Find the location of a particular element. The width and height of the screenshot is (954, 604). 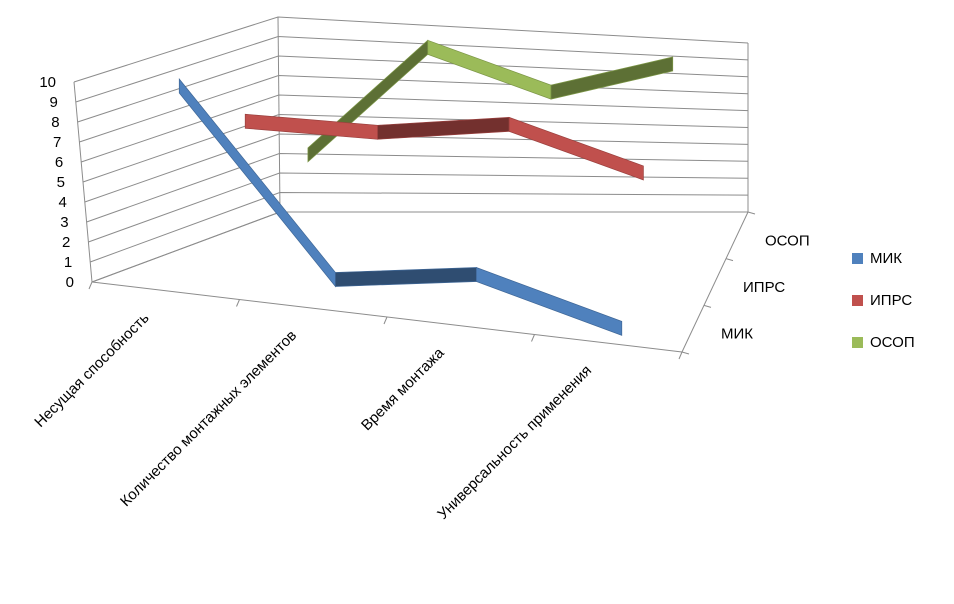

legend-swatch-mik is located at coordinates (857, 258).